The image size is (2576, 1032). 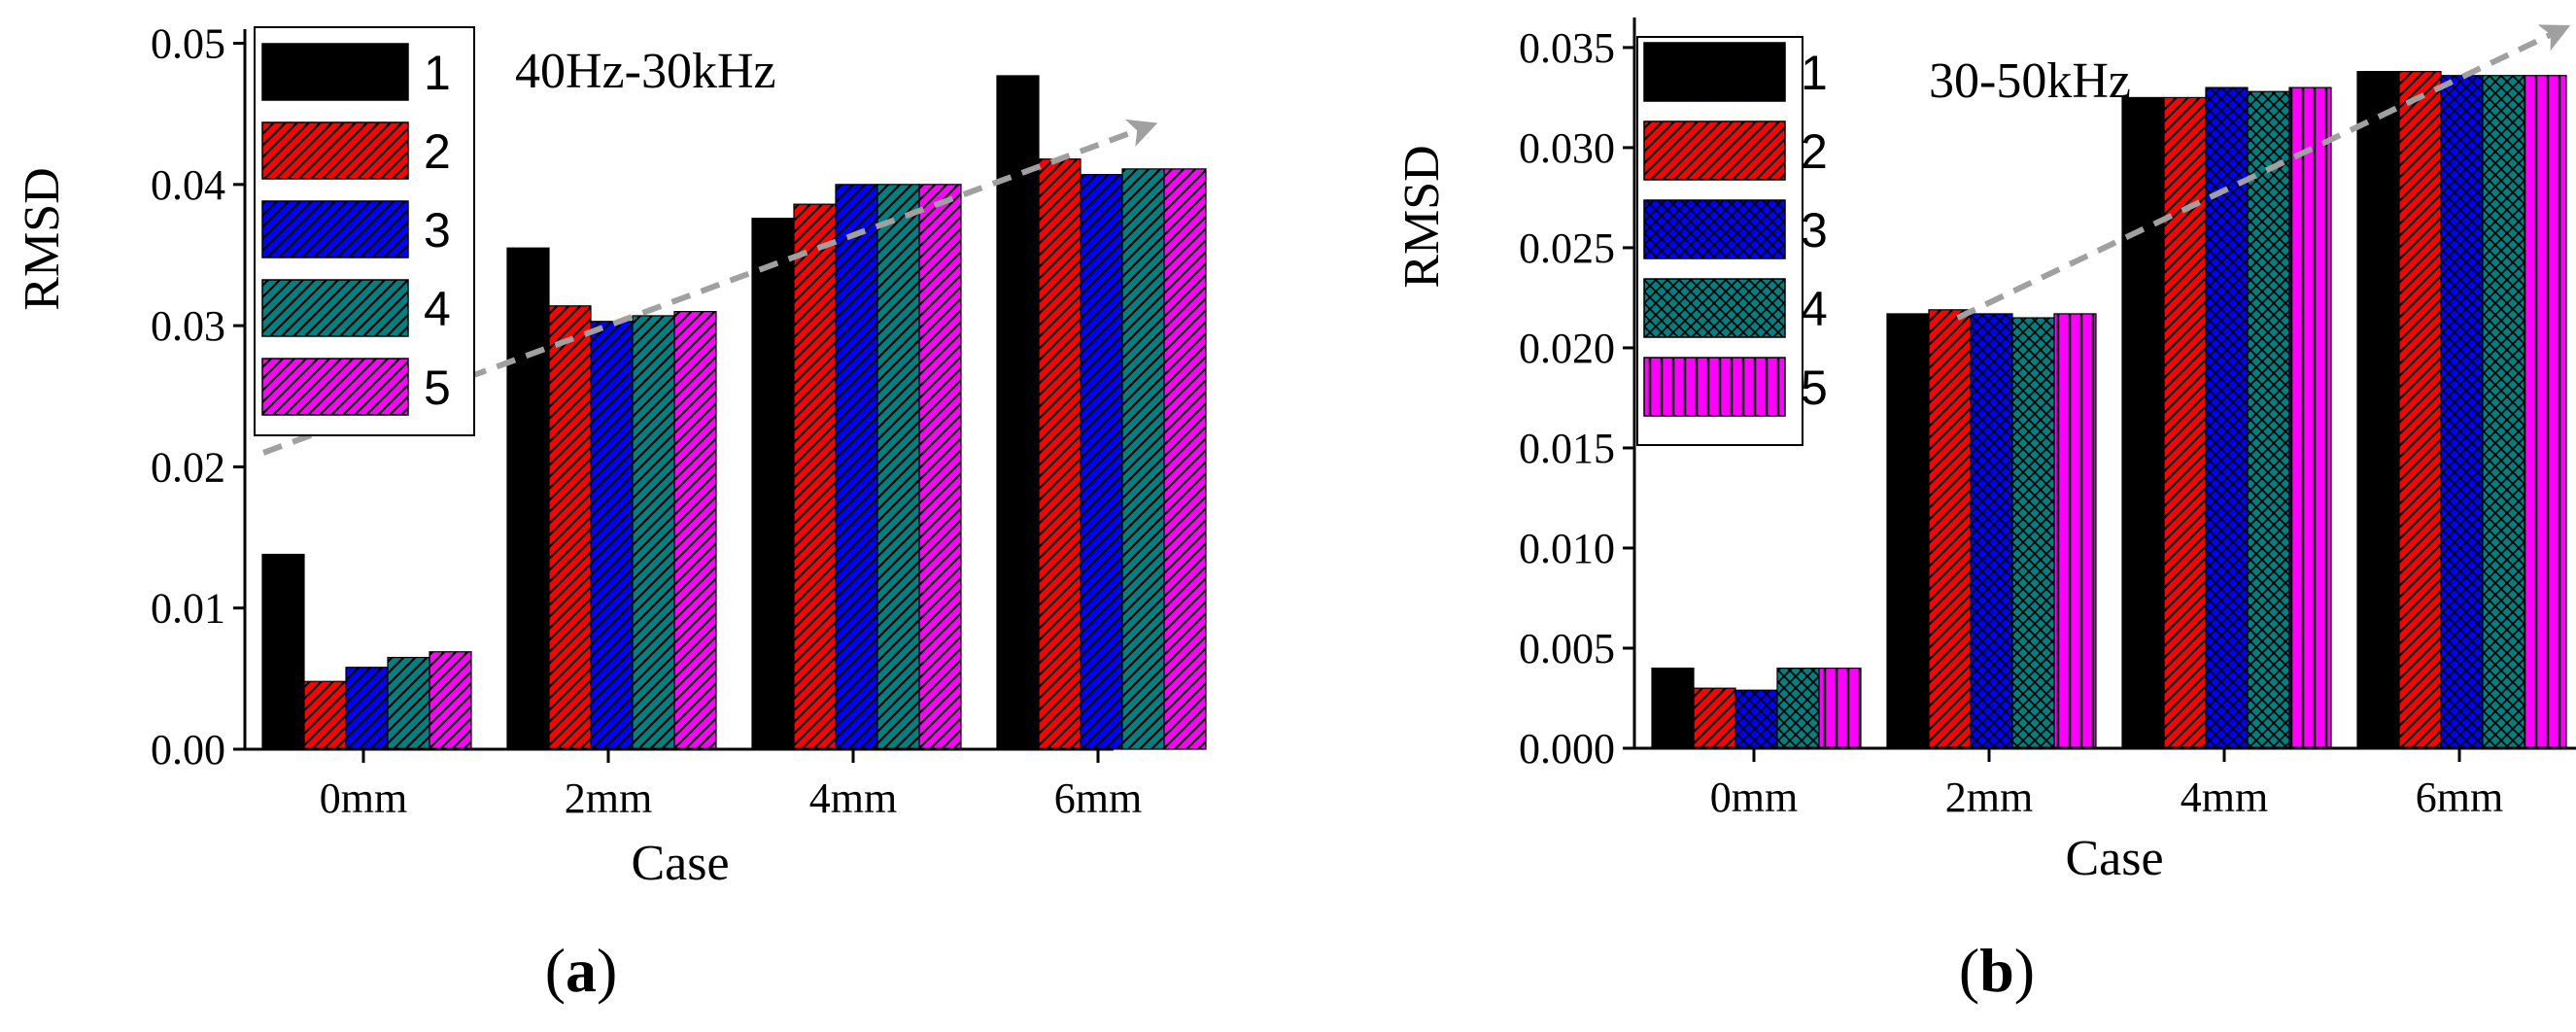 I want to click on y-tick-label: 0.04, so click(x=188, y=185).